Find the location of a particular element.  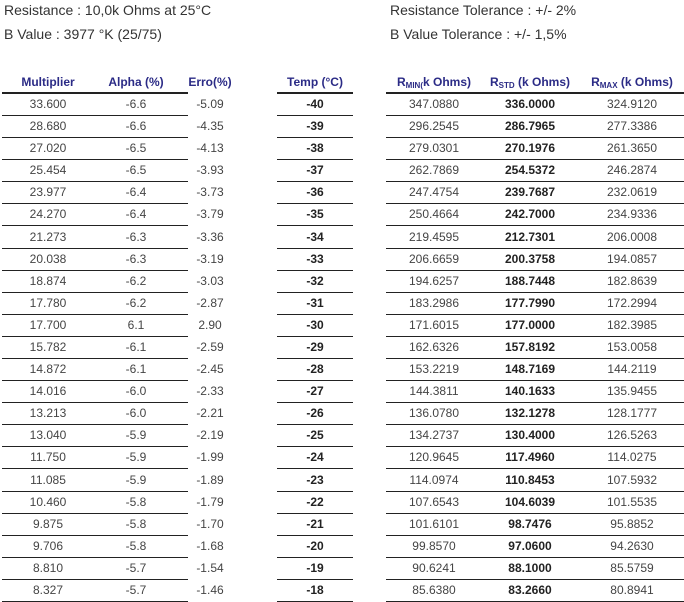

cell-erro: -3.19 is located at coordinates (210, 258).